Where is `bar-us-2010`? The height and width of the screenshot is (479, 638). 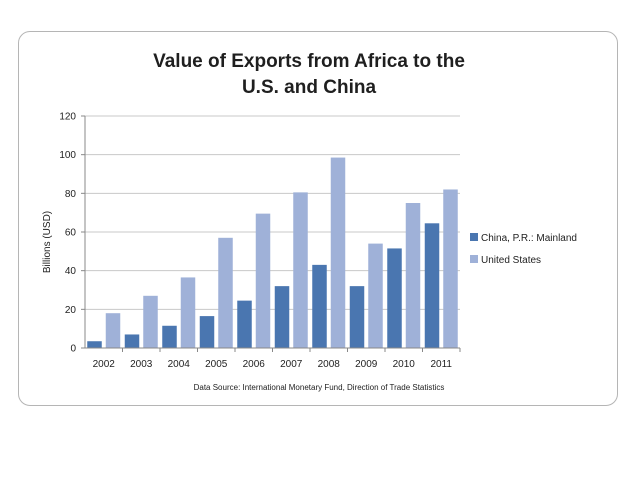 bar-us-2010 is located at coordinates (413, 275).